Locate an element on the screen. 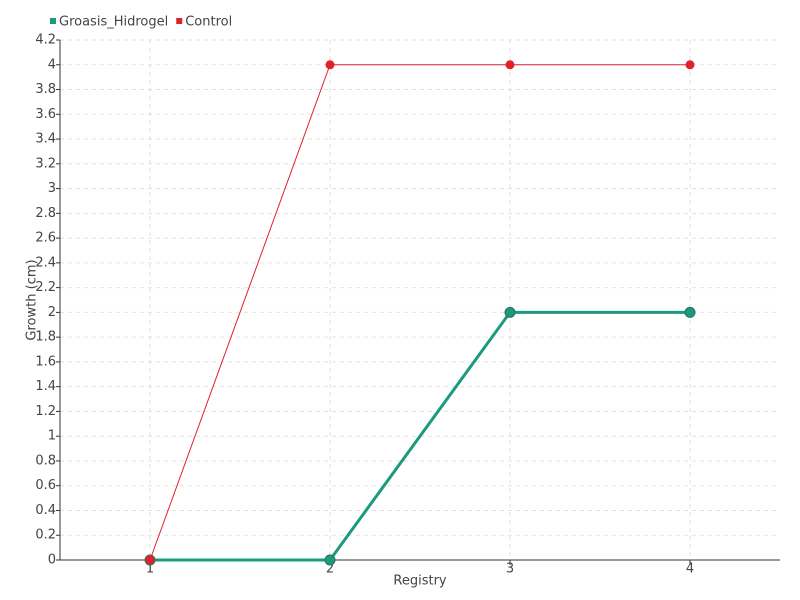 Image resolution: width=800 pixels, height=600 pixels. y-tick-label: 1.4 is located at coordinates (45, 386).